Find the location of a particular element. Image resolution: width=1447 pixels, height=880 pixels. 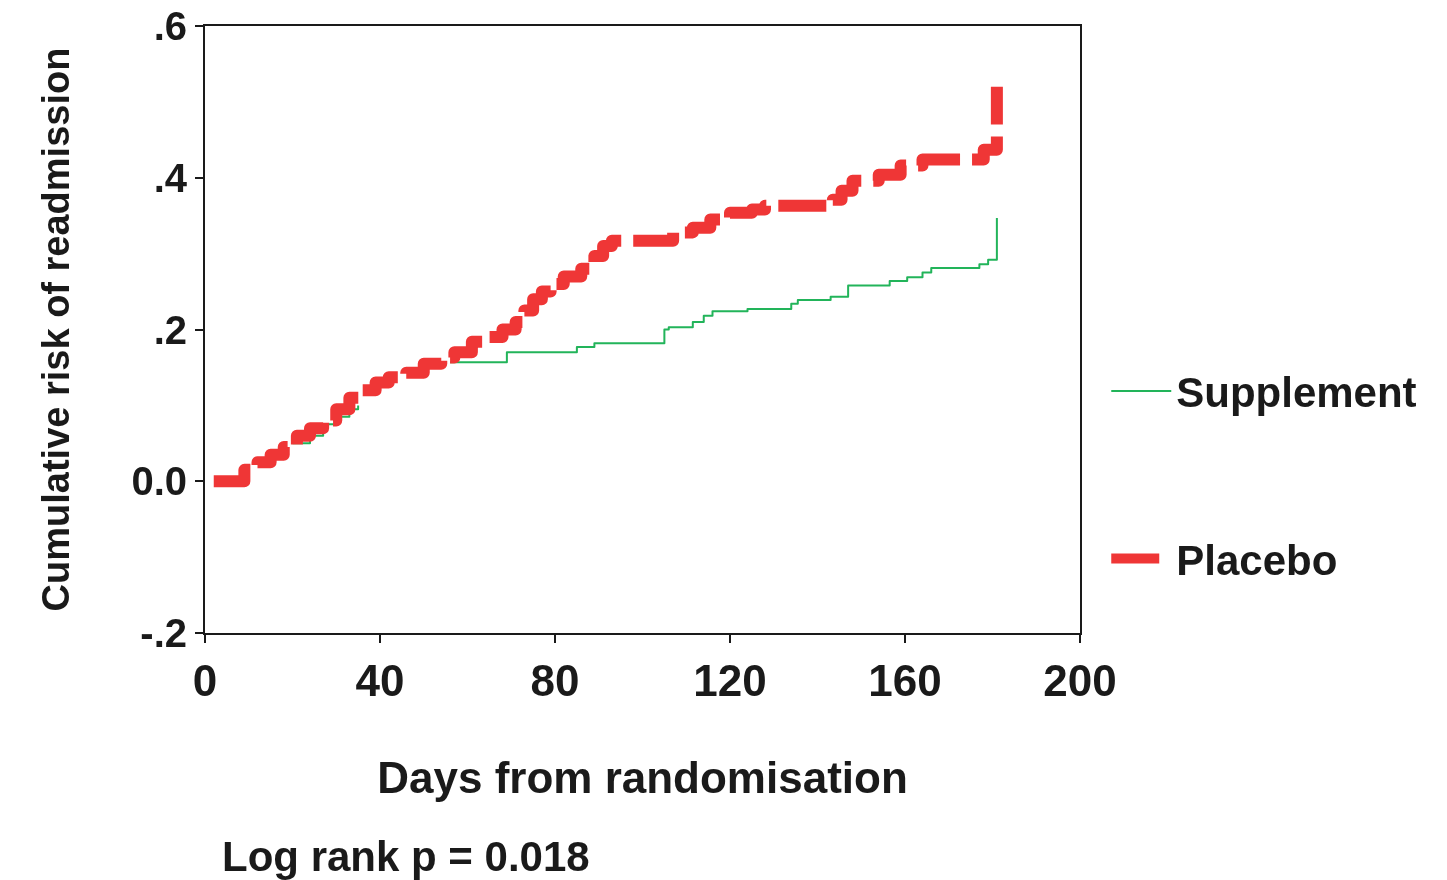

x-tick-label: 80 is located at coordinates (555, 680).